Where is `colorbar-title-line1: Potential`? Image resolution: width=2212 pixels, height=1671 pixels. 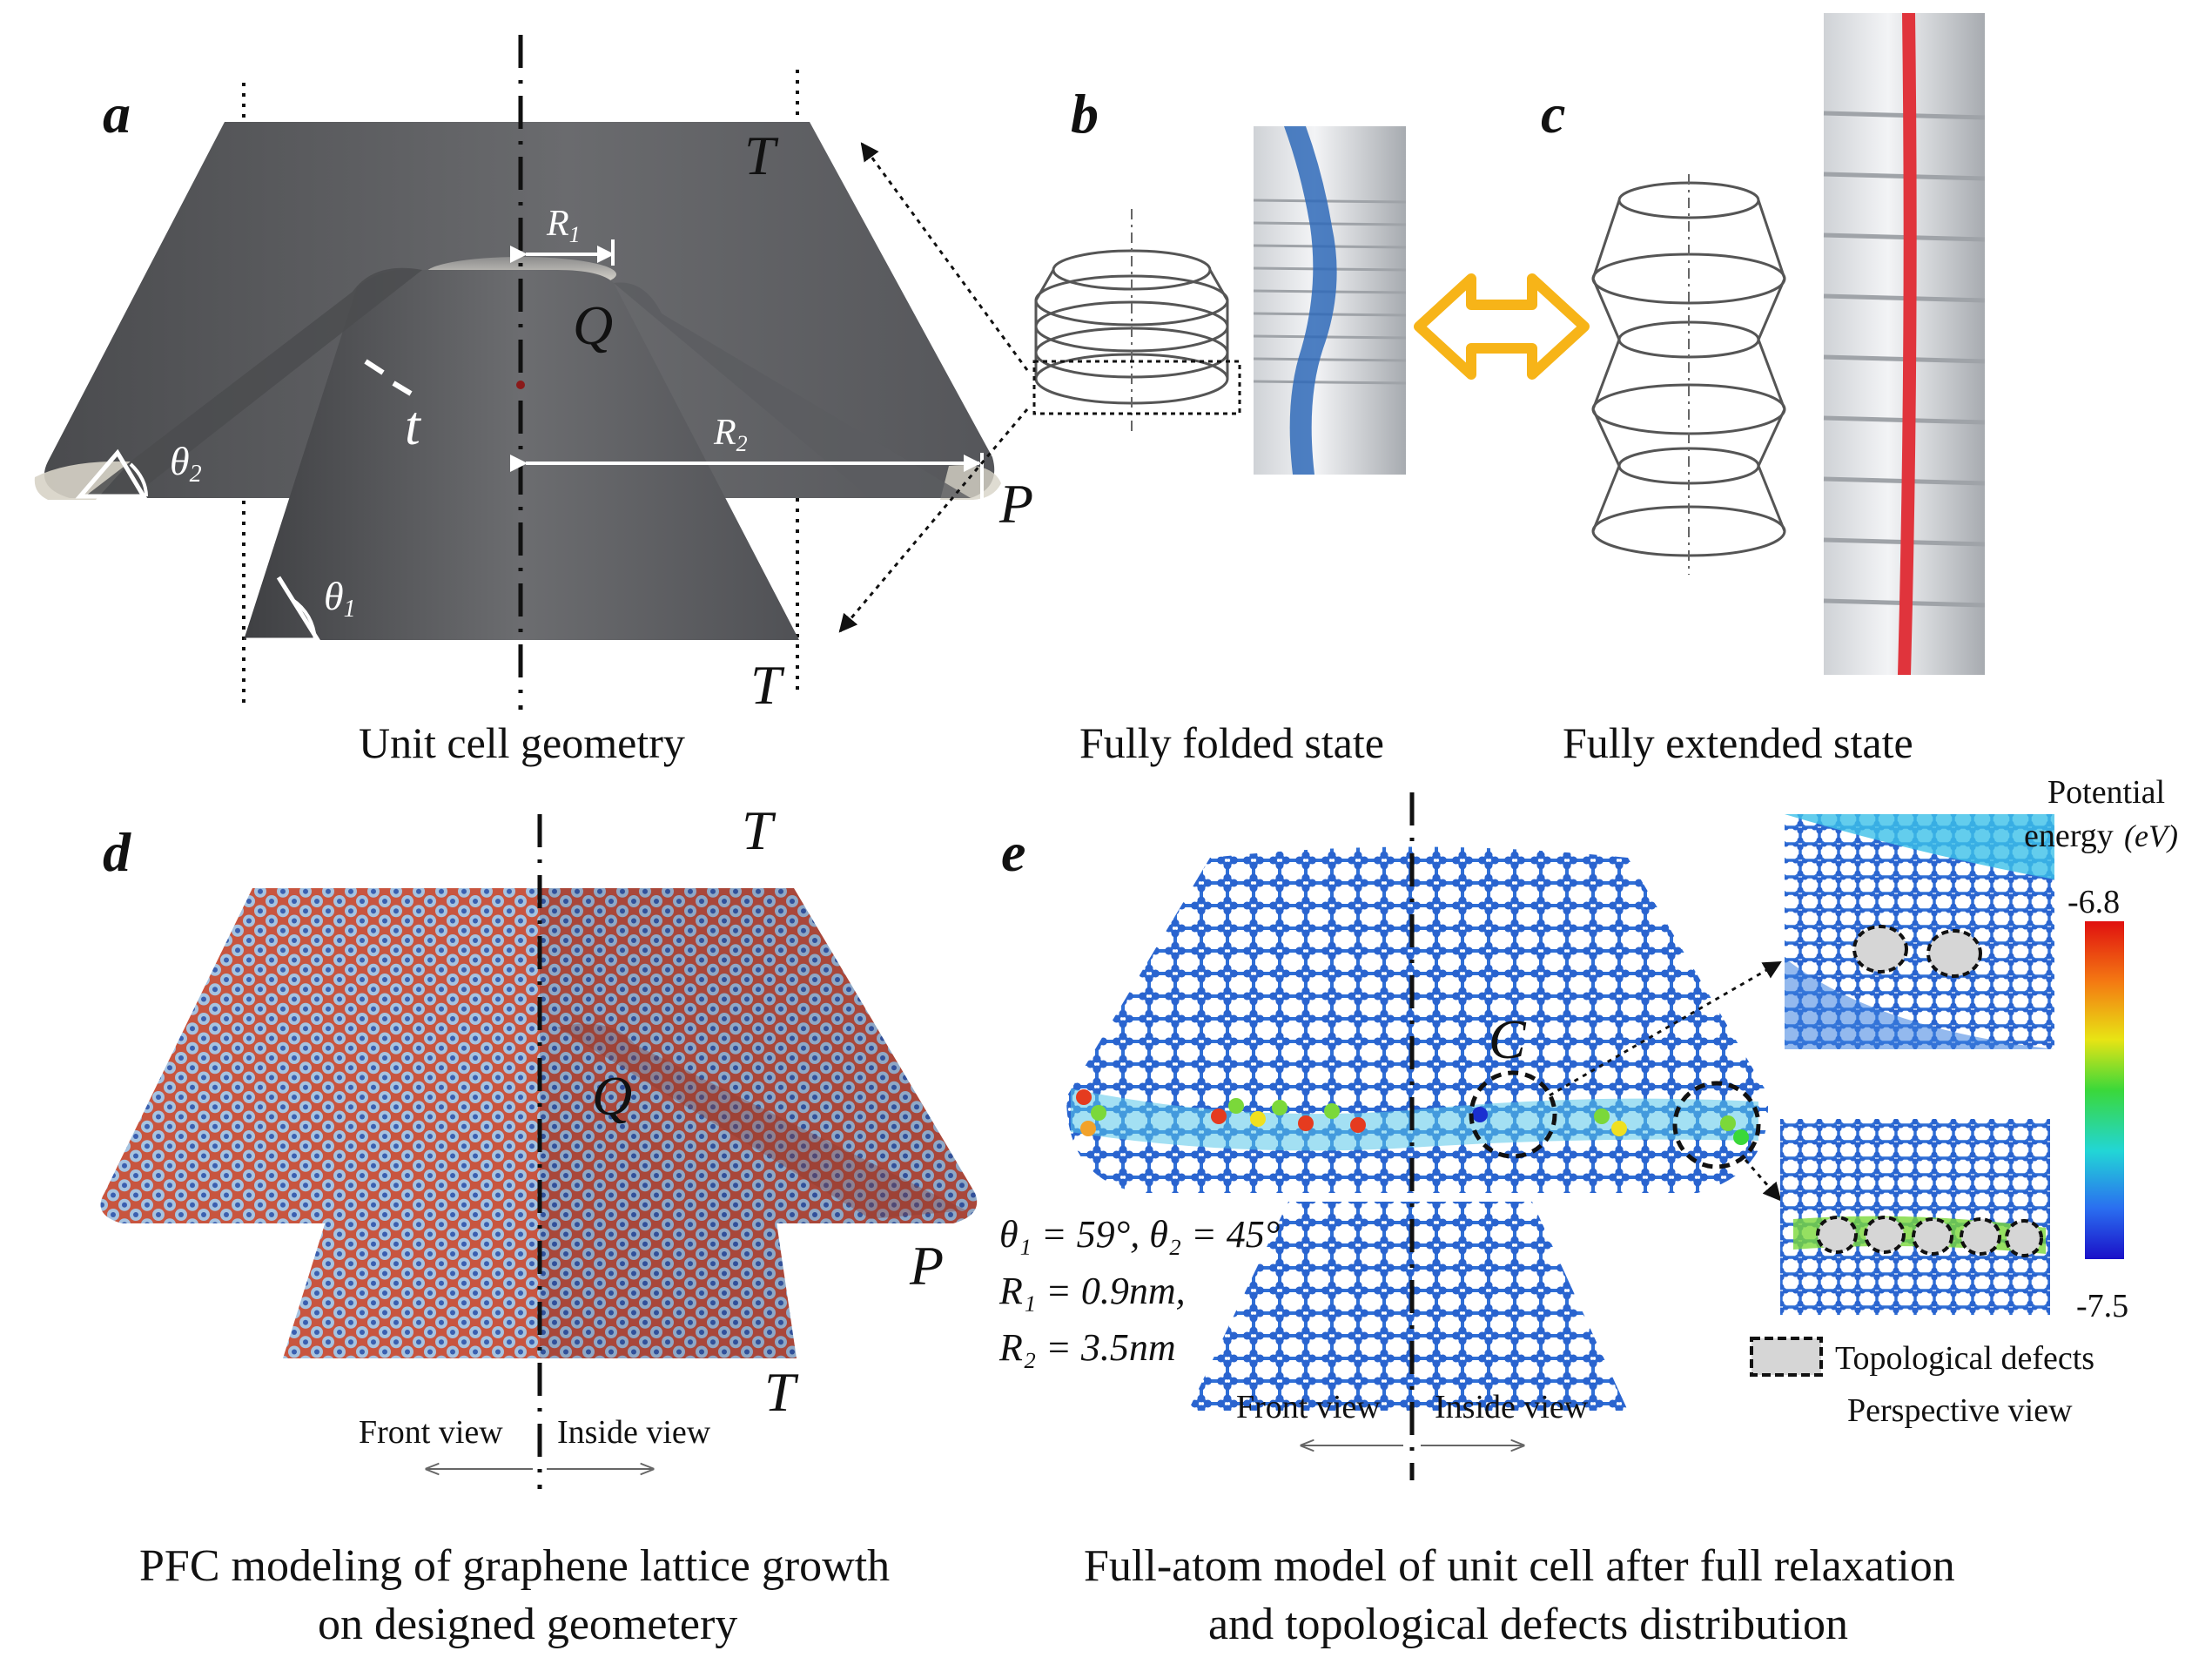
colorbar-title-line1: Potential is located at coordinates (2106, 792).